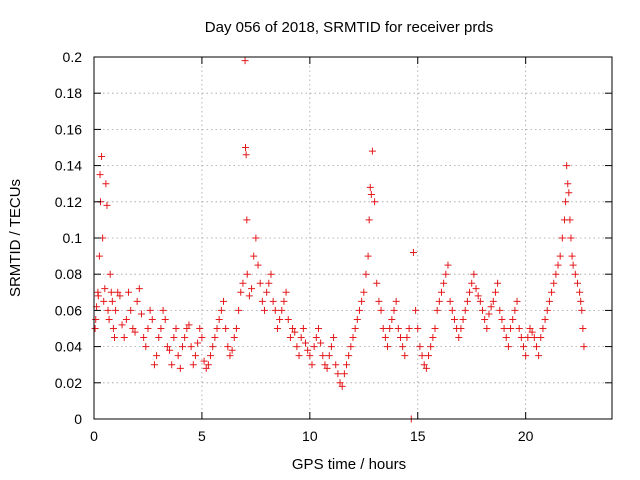 The image size is (640, 480). Describe the element at coordinates (418, 436) in the screenshot. I see `x-tick-label: 15` at that location.